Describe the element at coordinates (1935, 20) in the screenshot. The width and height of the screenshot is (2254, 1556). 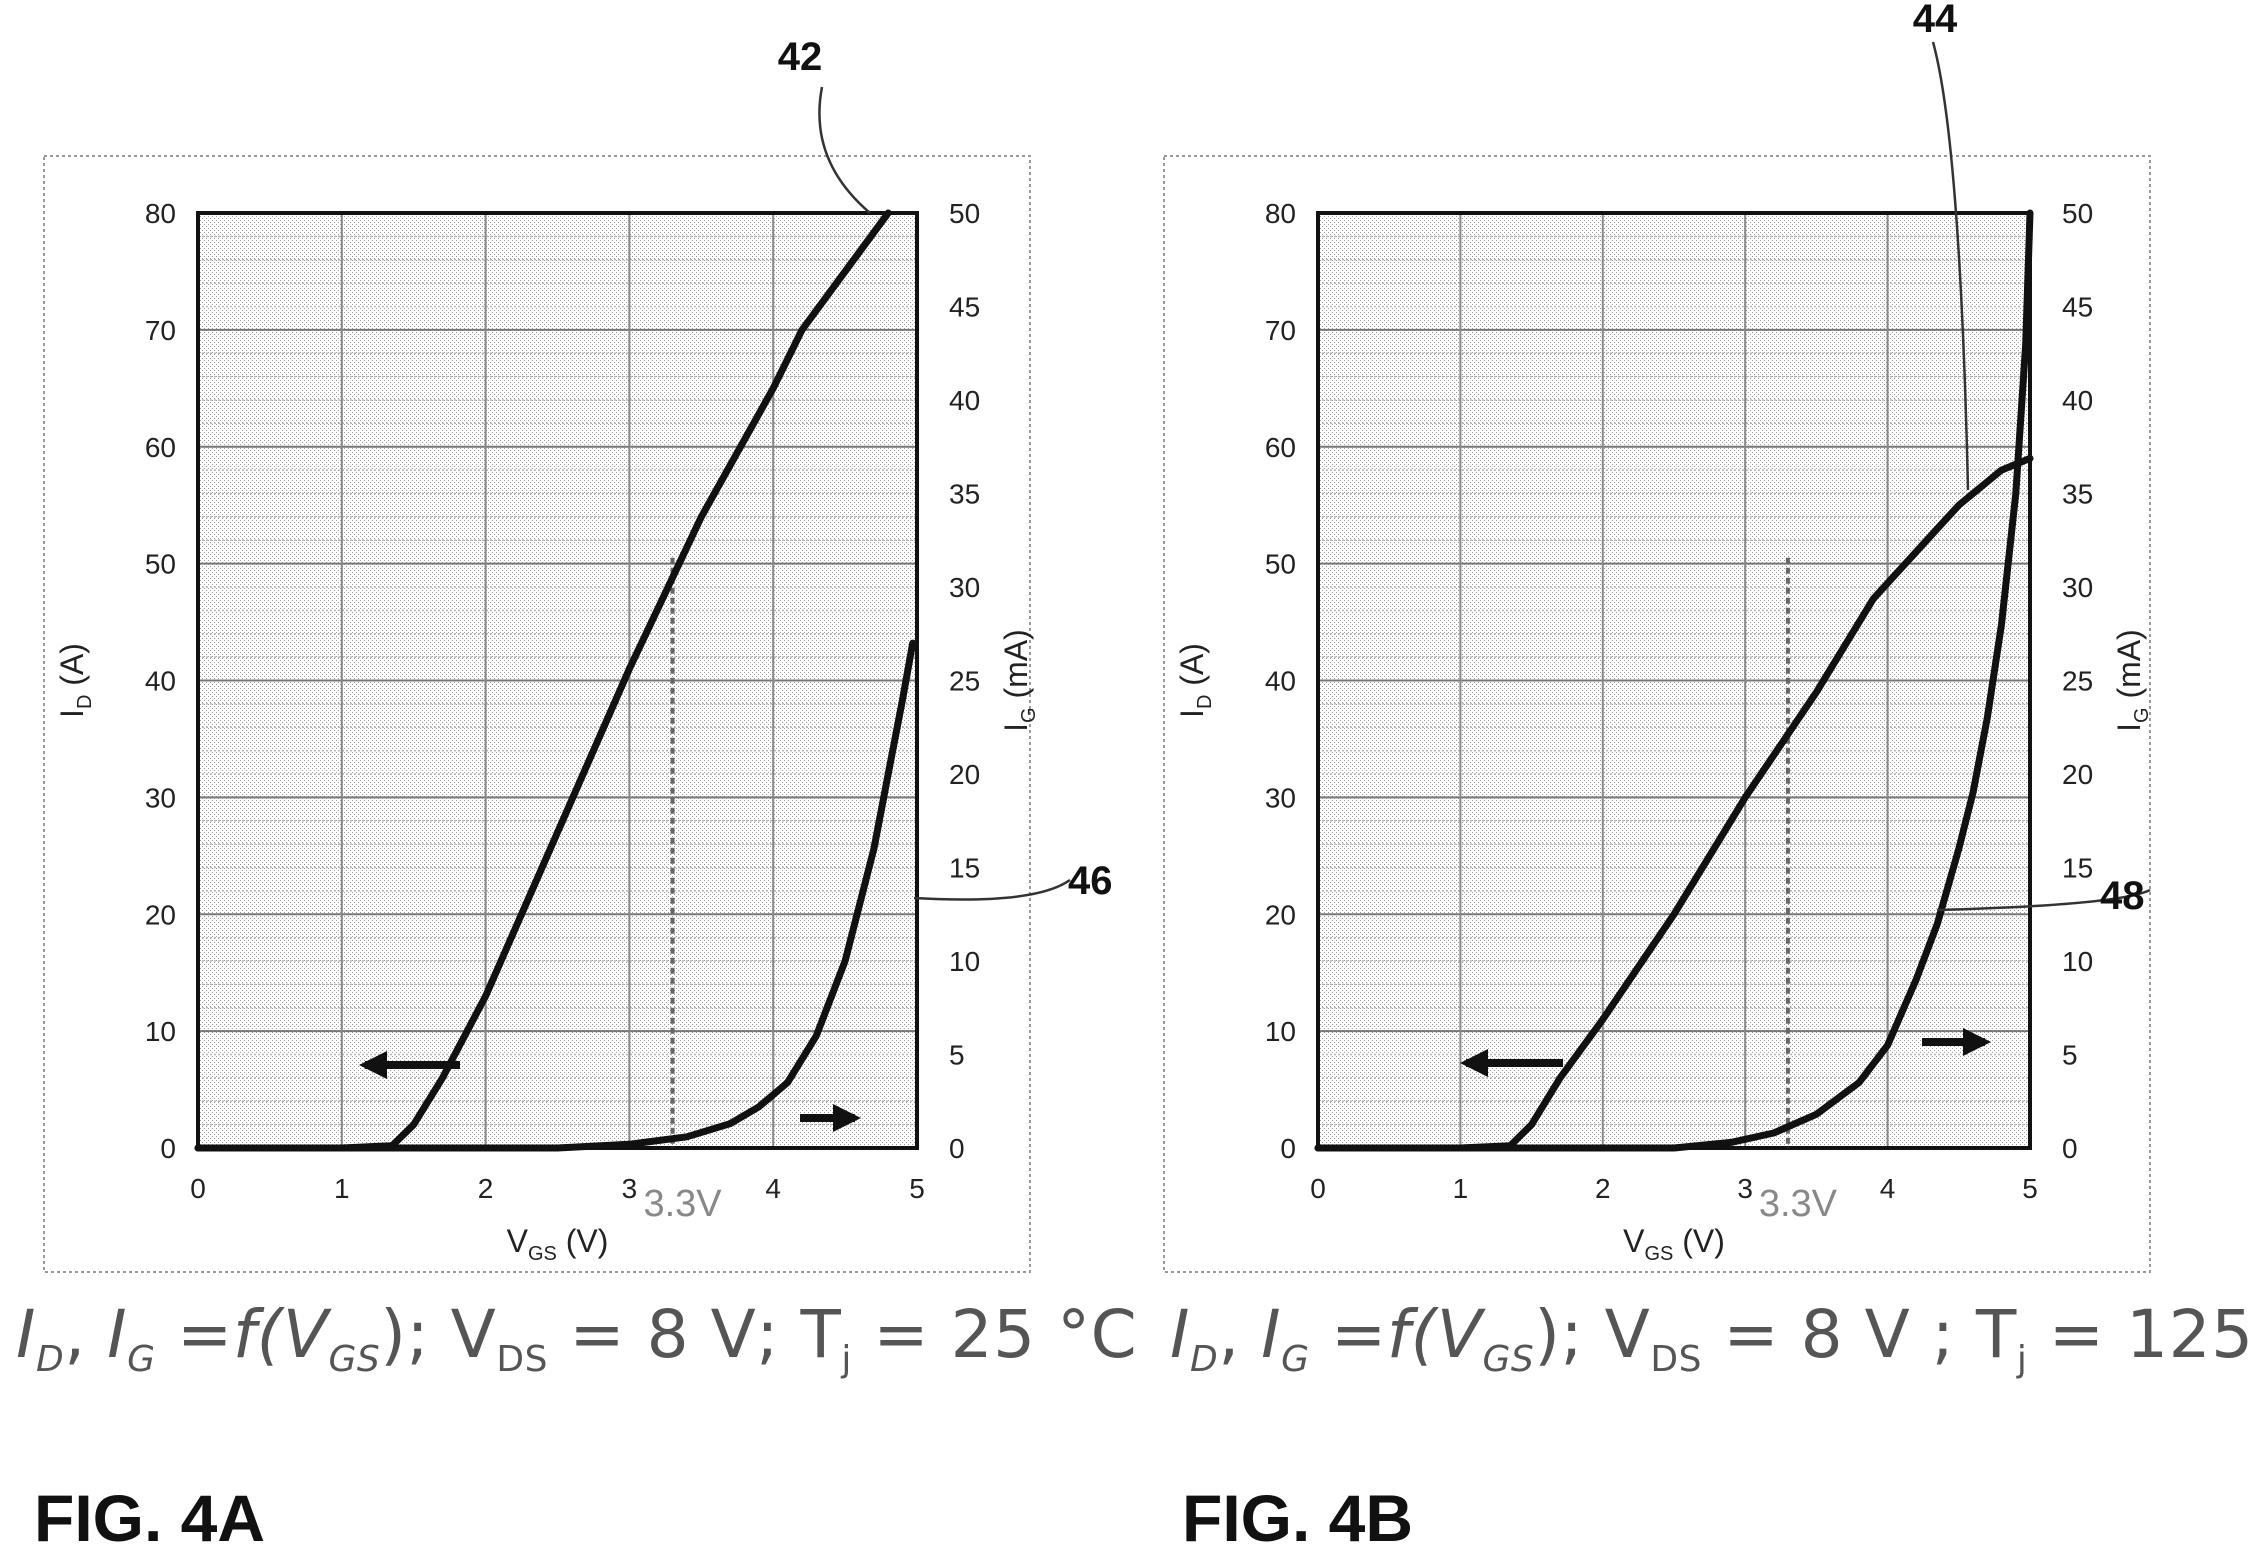
I see `reference-numeral-id: 44` at that location.